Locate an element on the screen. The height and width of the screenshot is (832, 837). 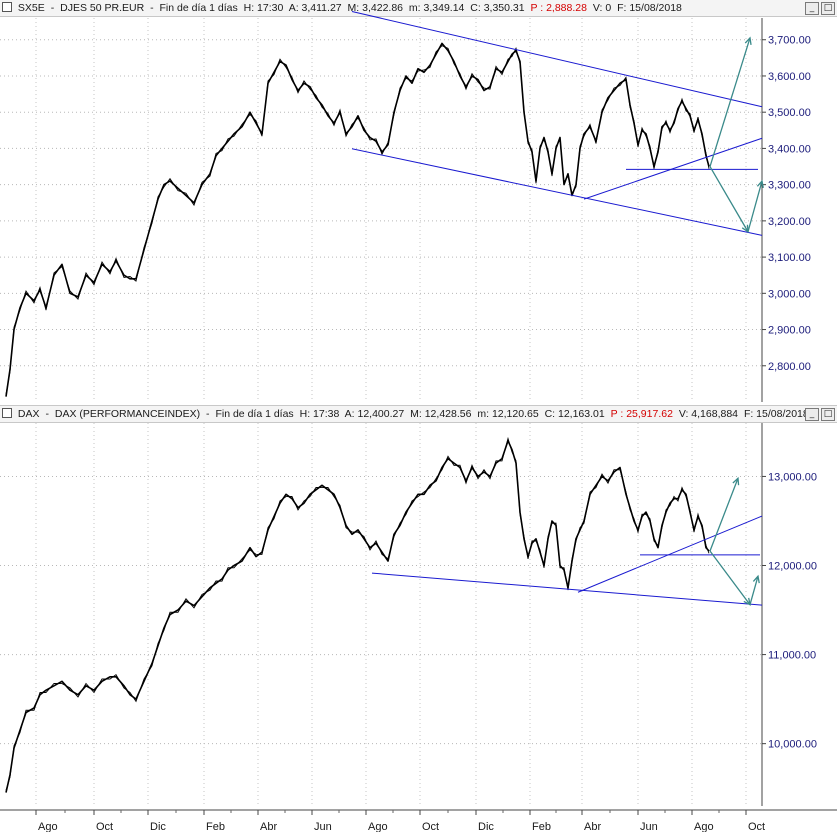
sx5e-ytick-label: 3,500.00 is located at coordinates (789, 113).